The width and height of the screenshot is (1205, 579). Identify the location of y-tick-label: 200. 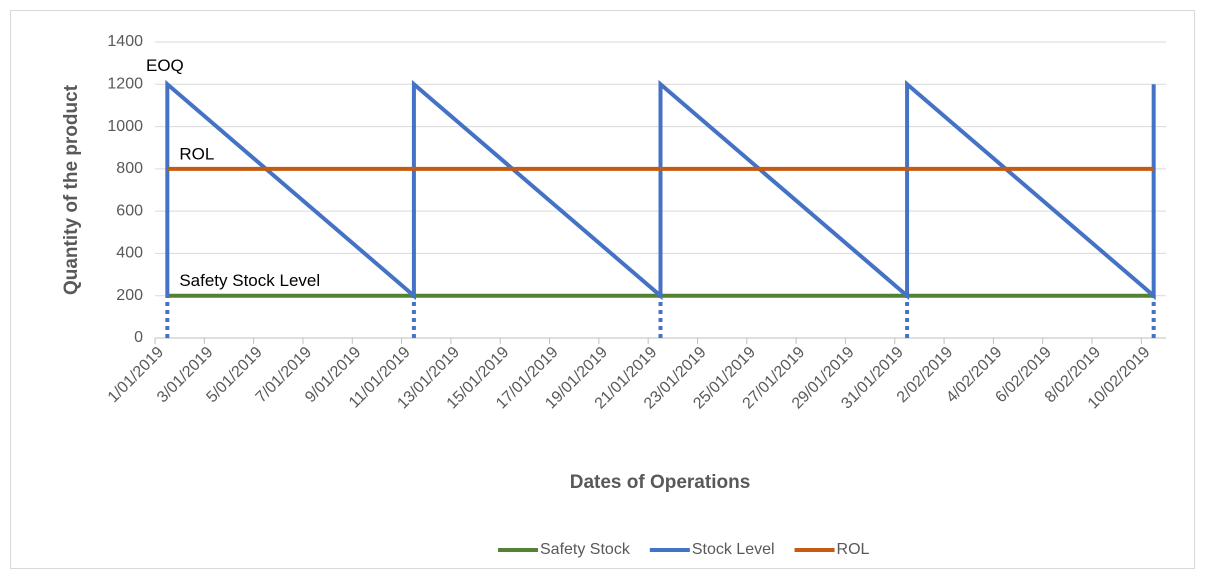
(129, 295).